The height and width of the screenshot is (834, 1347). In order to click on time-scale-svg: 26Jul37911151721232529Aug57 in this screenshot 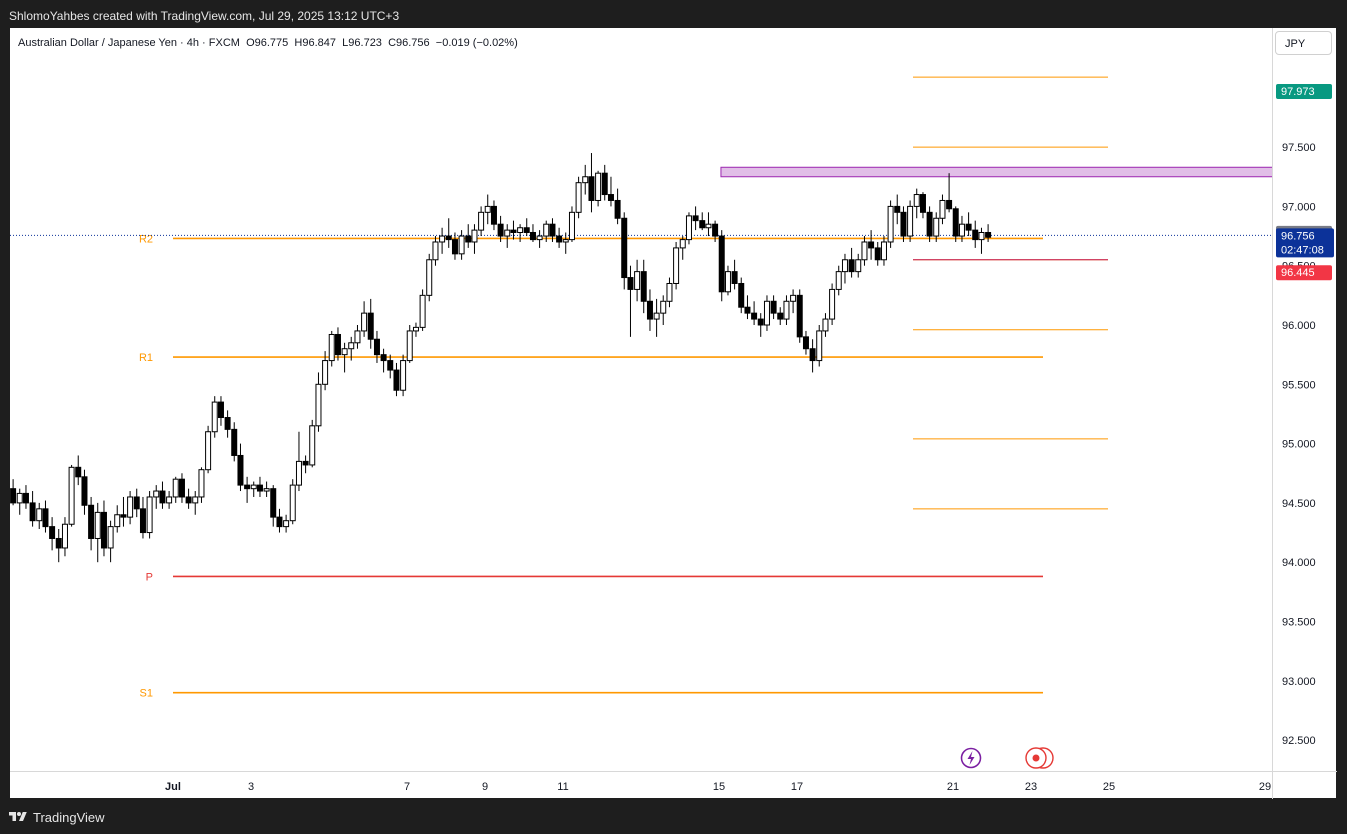, I will do `click(641, 785)`.